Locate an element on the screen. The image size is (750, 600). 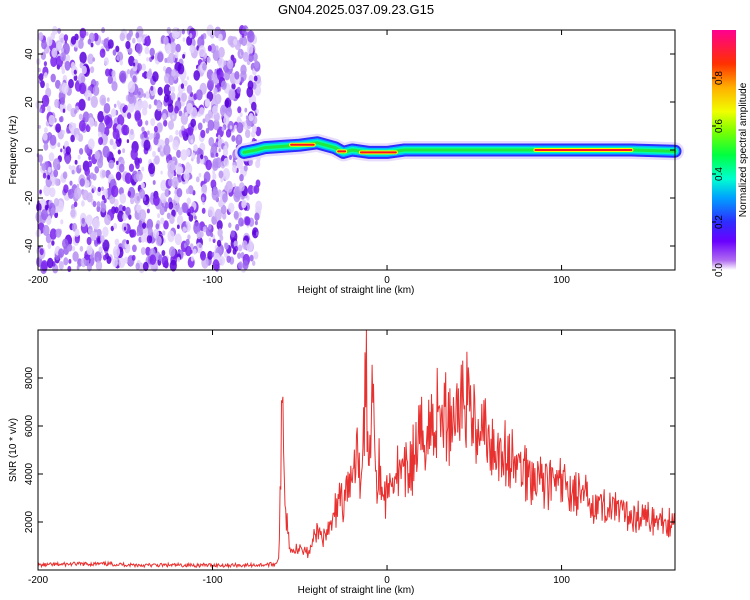
x-tick-label: -100 is located at coordinates (213, 280).